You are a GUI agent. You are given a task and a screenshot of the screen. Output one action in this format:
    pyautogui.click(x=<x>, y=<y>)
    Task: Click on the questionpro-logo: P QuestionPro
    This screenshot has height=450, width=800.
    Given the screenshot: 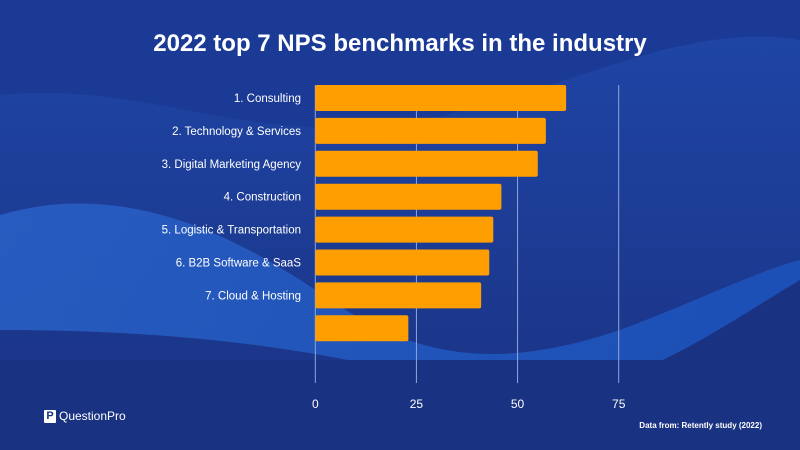 What is the action you would take?
    pyautogui.click(x=85, y=416)
    